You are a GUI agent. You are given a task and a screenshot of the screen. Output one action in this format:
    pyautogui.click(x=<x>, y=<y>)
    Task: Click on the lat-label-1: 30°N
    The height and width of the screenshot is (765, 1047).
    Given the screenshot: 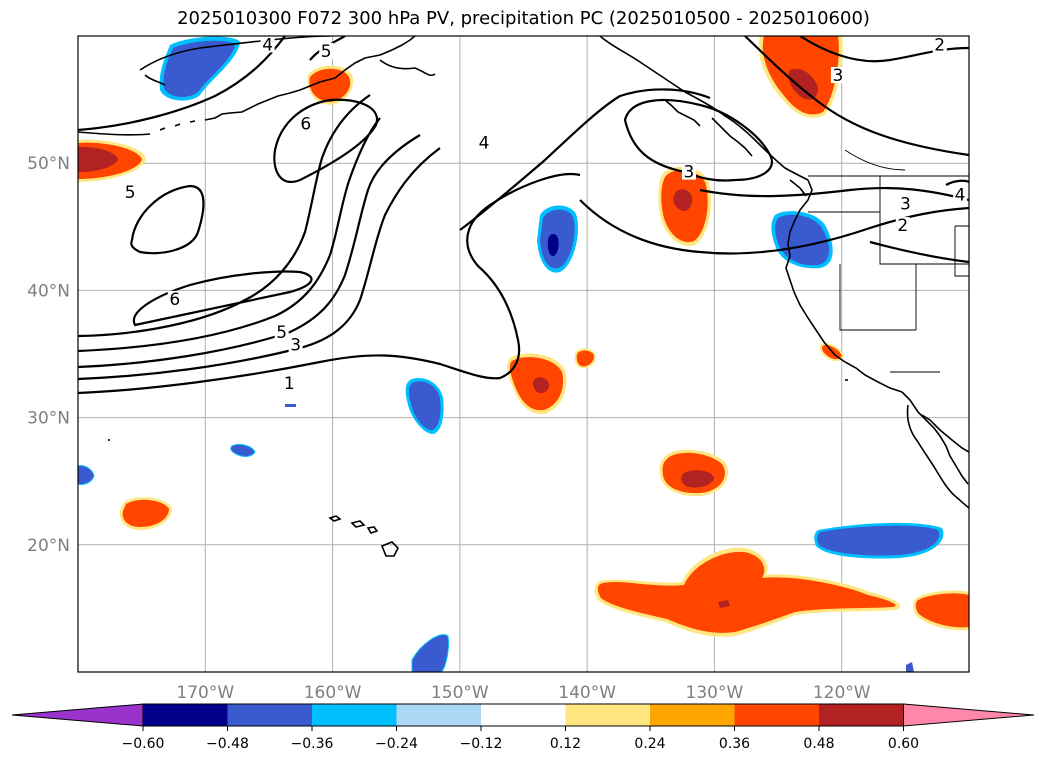 What is the action you would take?
    pyautogui.click(x=48, y=419)
    